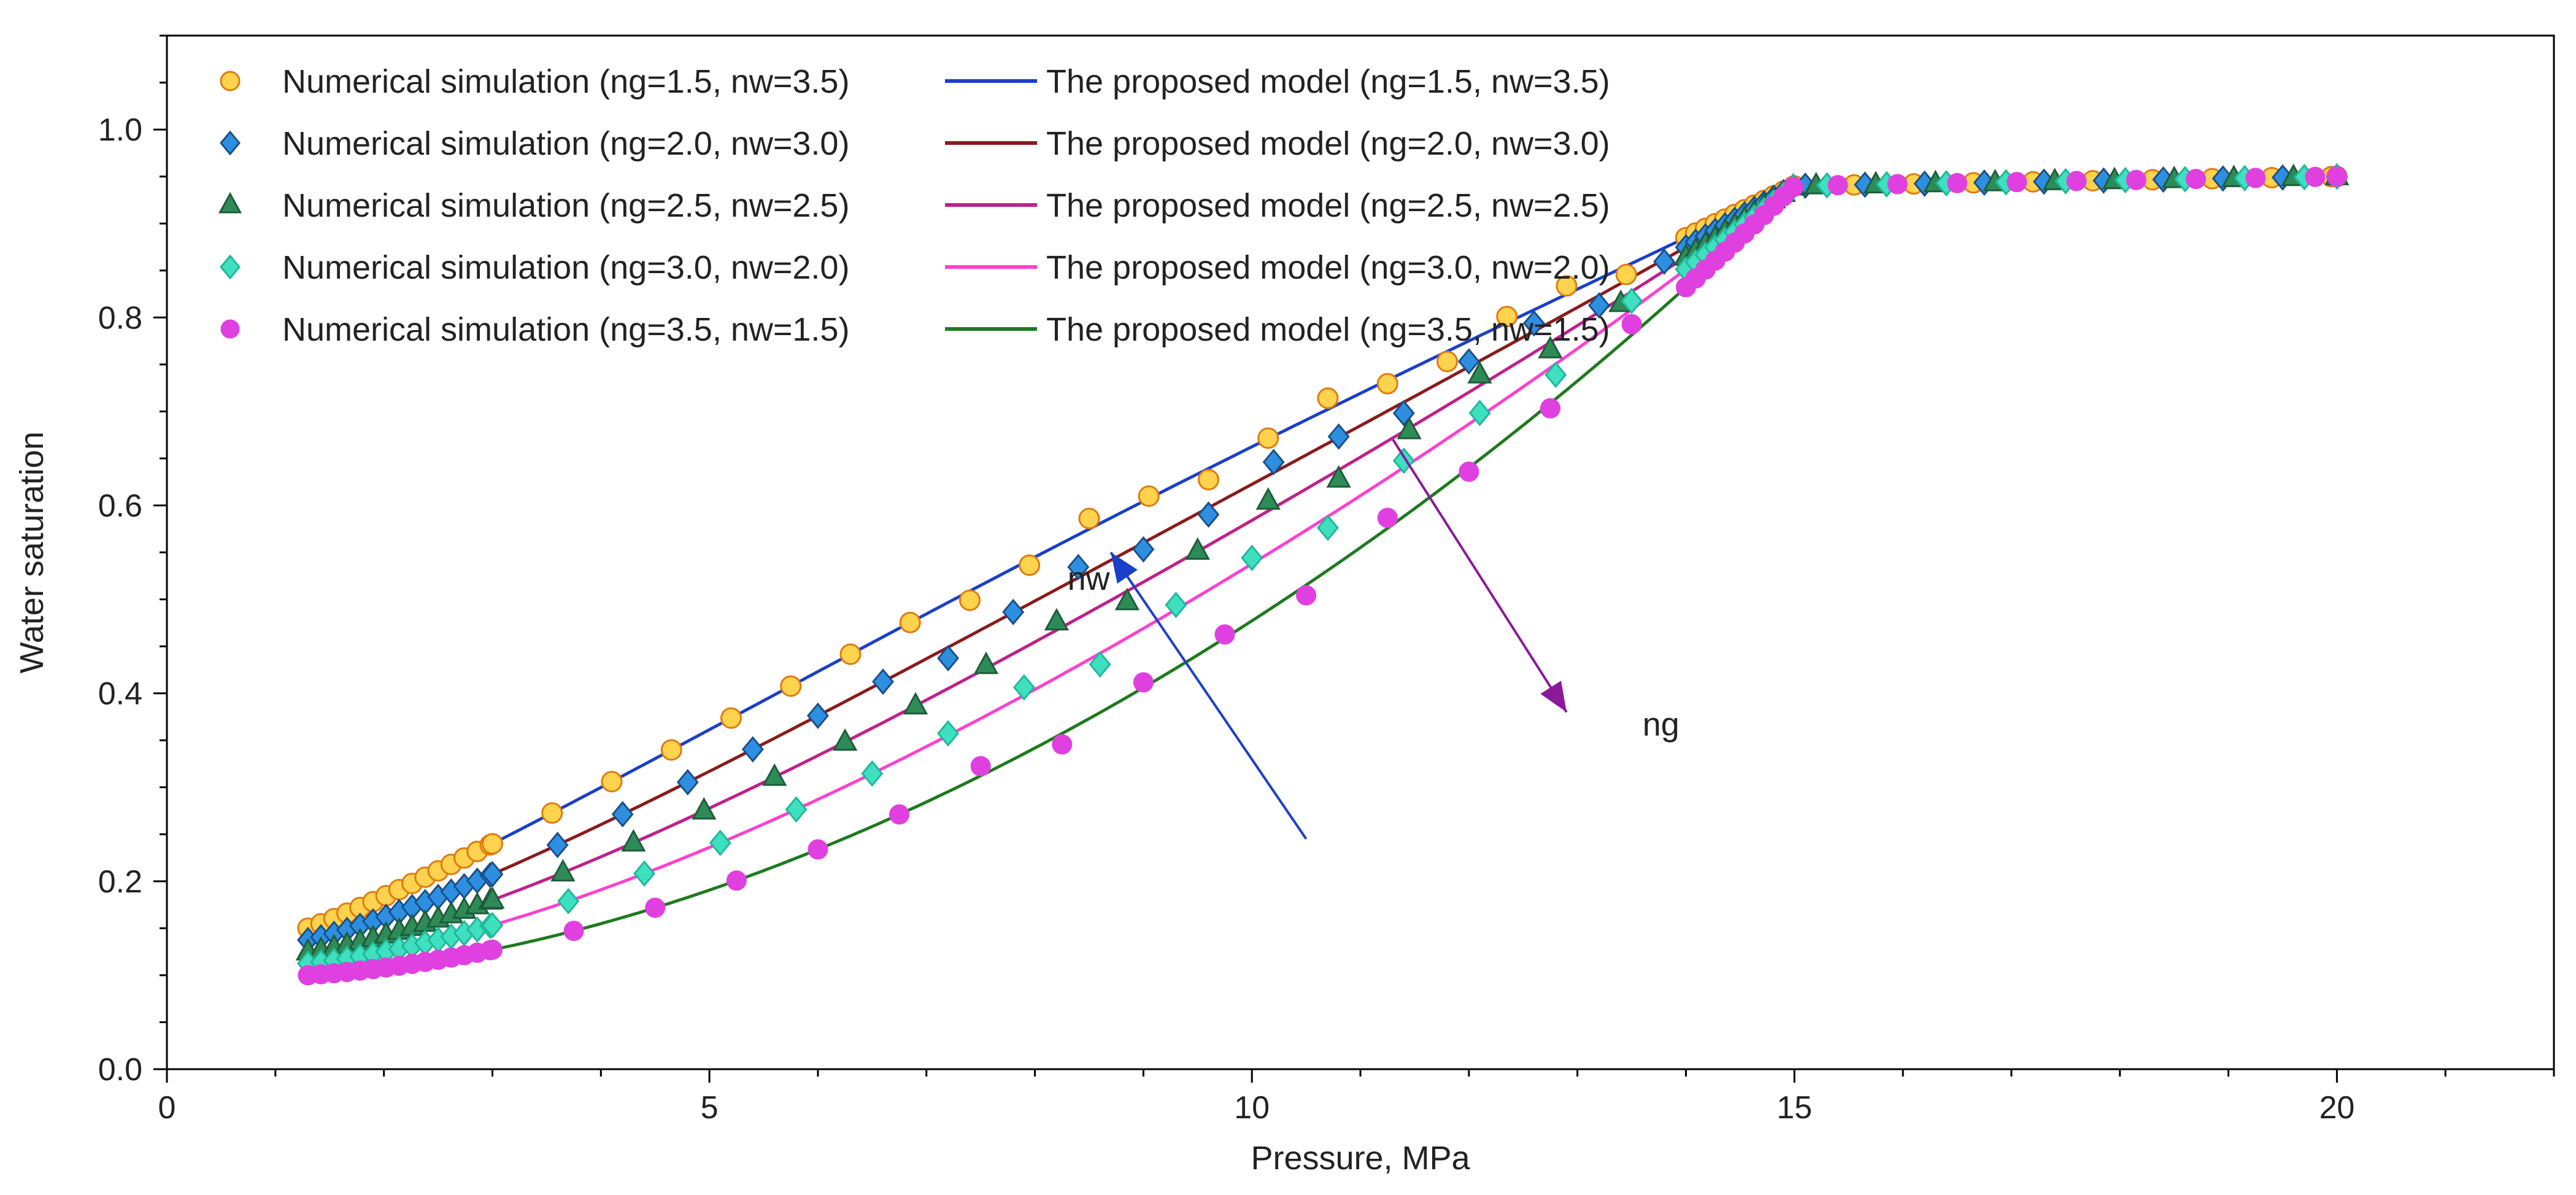  What do you see at coordinates (1089, 578) in the screenshot?
I see `annotation-label-nw: nw` at bounding box center [1089, 578].